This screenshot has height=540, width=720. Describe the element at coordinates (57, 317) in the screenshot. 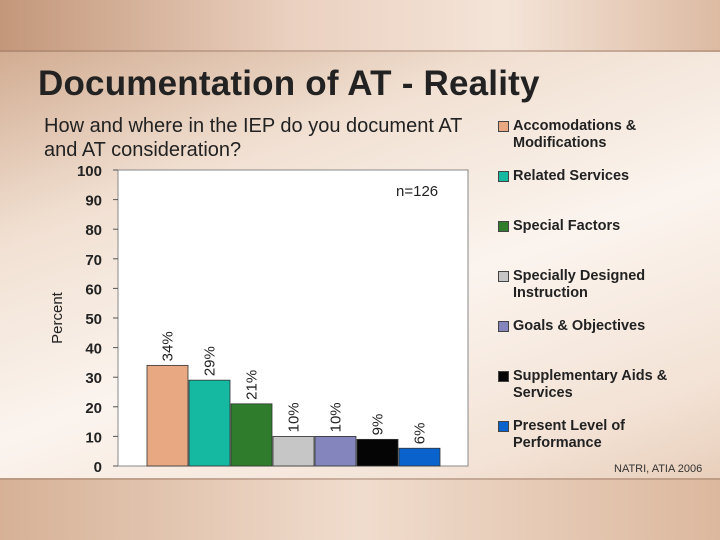

I see `y-axis-label: Percent` at that location.